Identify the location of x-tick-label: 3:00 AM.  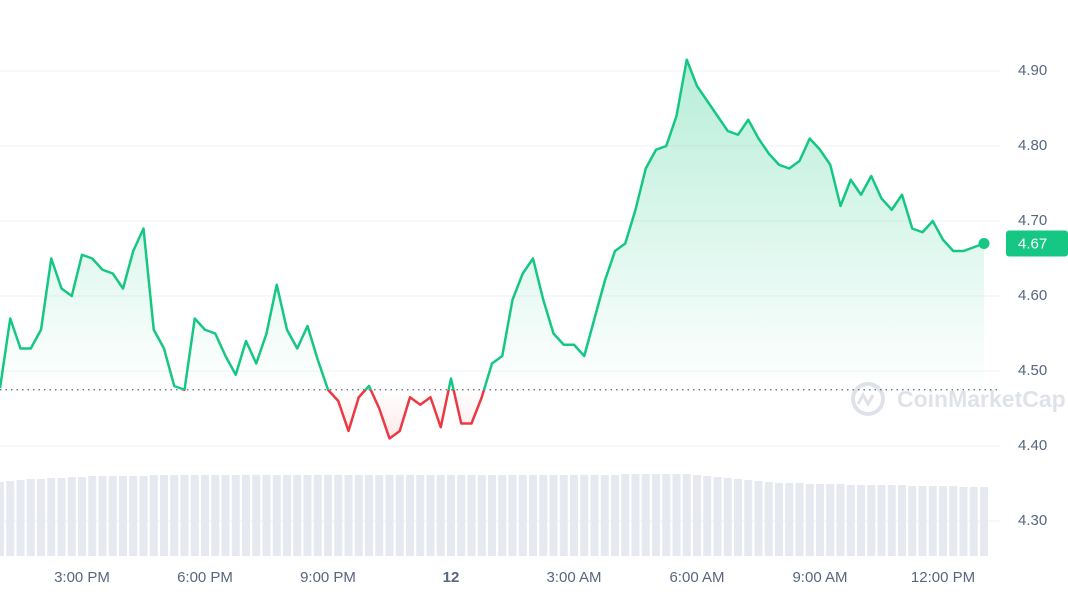
(573, 577).